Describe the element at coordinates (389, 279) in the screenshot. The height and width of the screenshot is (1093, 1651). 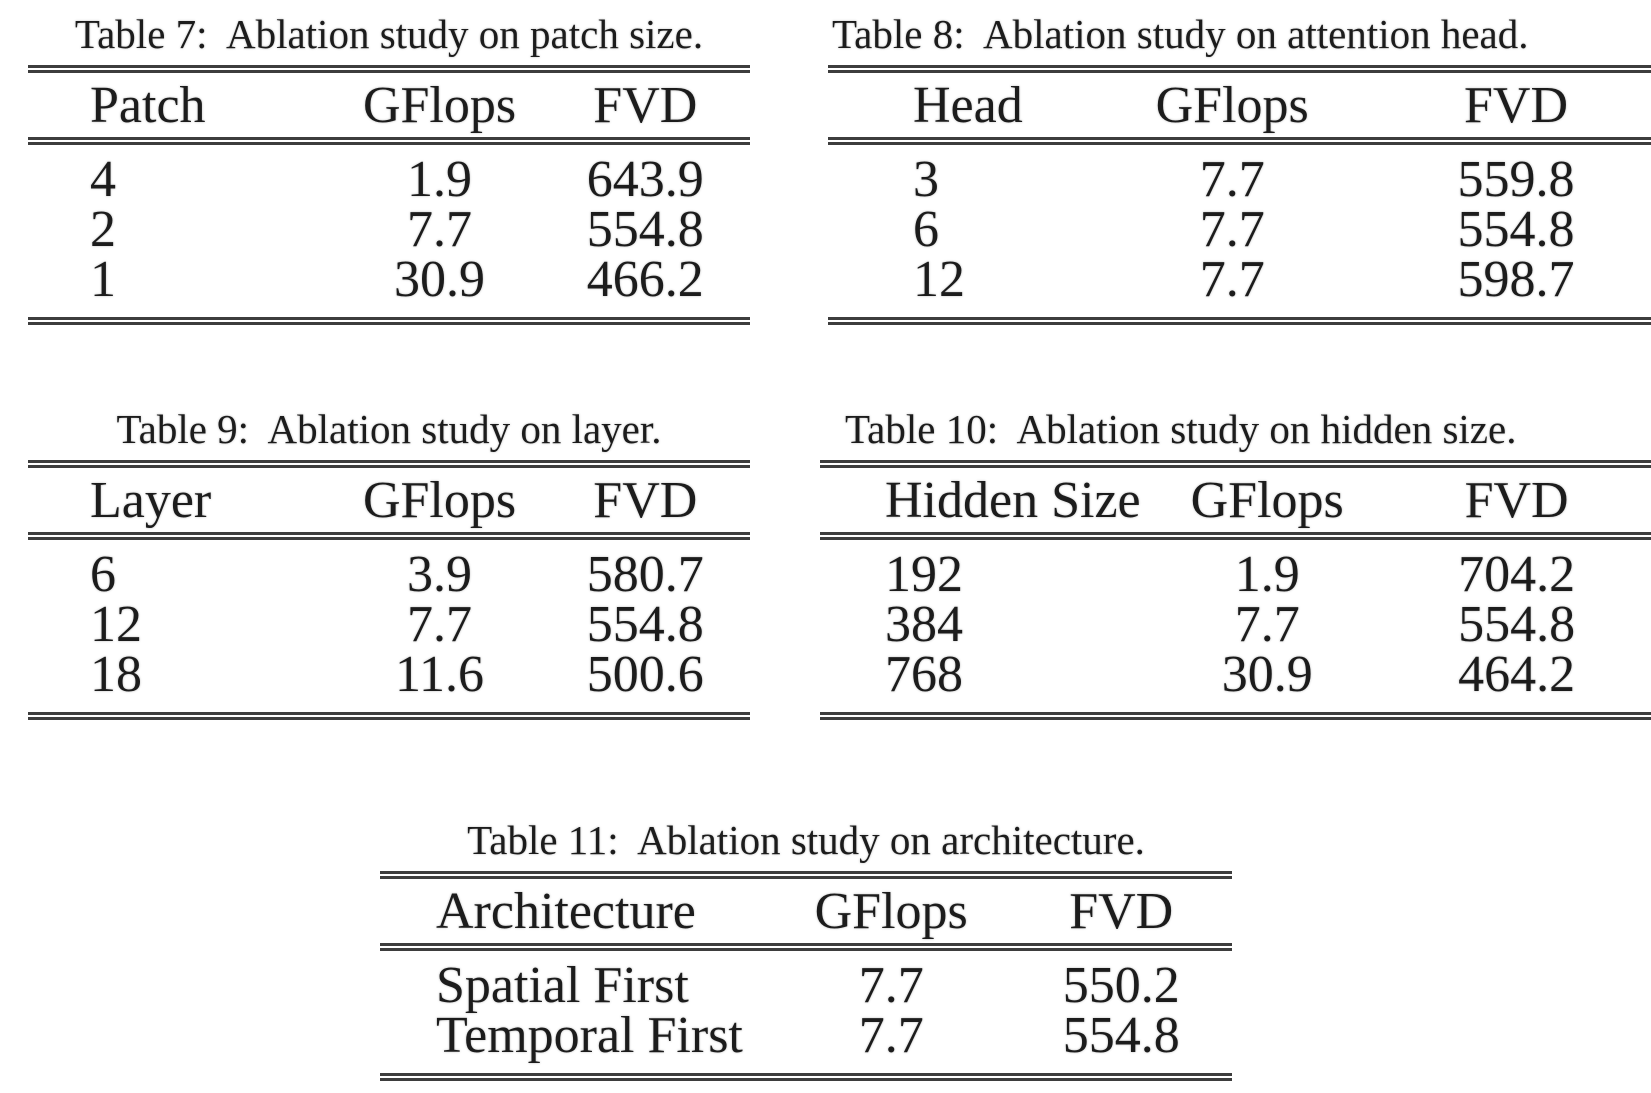
I see `table-row: 1 30.9 466.2` at that location.